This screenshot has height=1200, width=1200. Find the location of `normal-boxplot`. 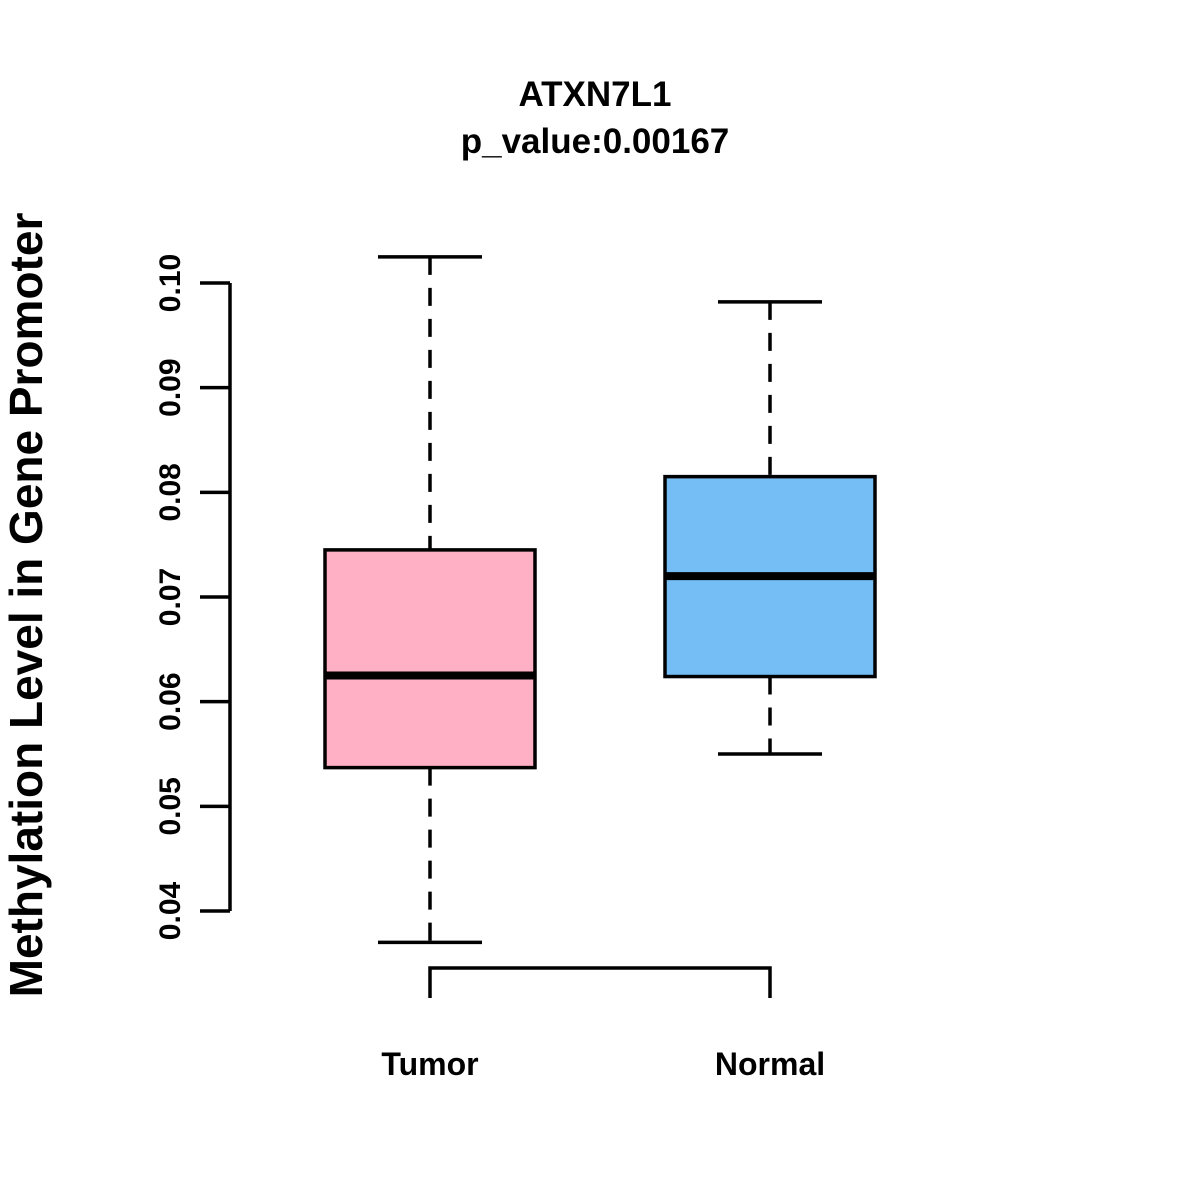

normal-boxplot is located at coordinates (770, 528).